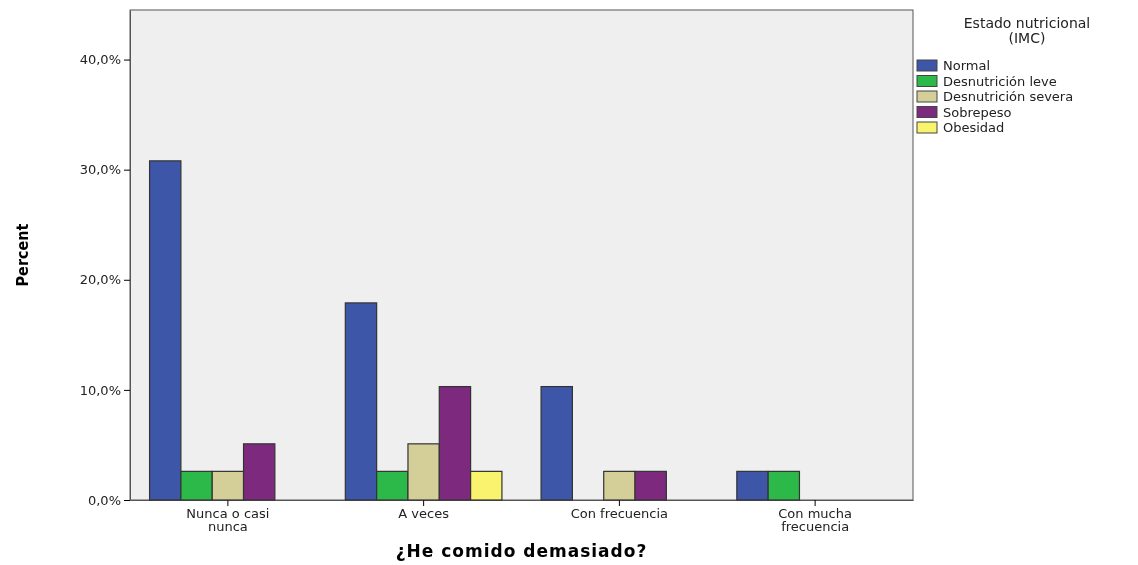 The image size is (1138, 565). I want to click on x-tick-label: Con mucha frecuencia, so click(815, 520).